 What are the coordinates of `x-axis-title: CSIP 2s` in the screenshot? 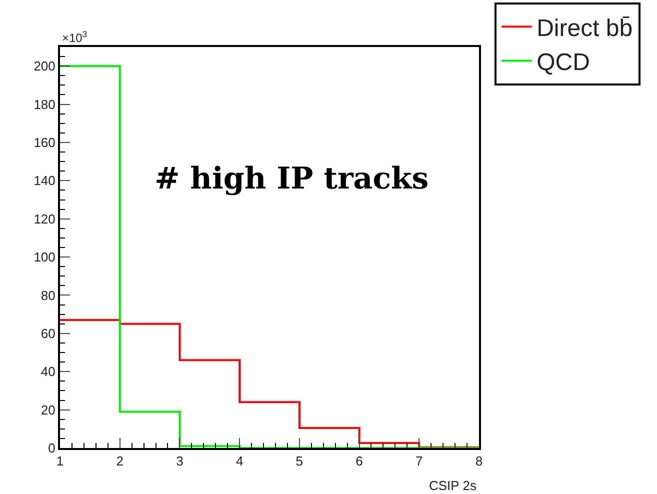 It's located at (453, 485).